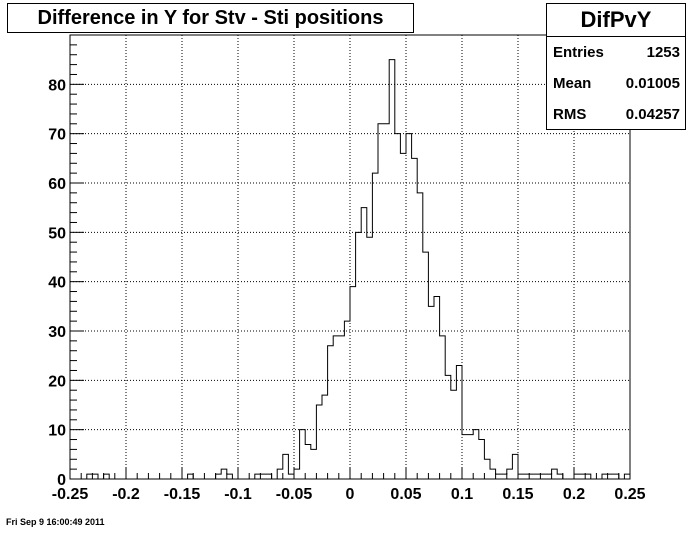 Image resolution: width=700 pixels, height=533 pixels. I want to click on y-tick-label: 30, so click(57, 332).